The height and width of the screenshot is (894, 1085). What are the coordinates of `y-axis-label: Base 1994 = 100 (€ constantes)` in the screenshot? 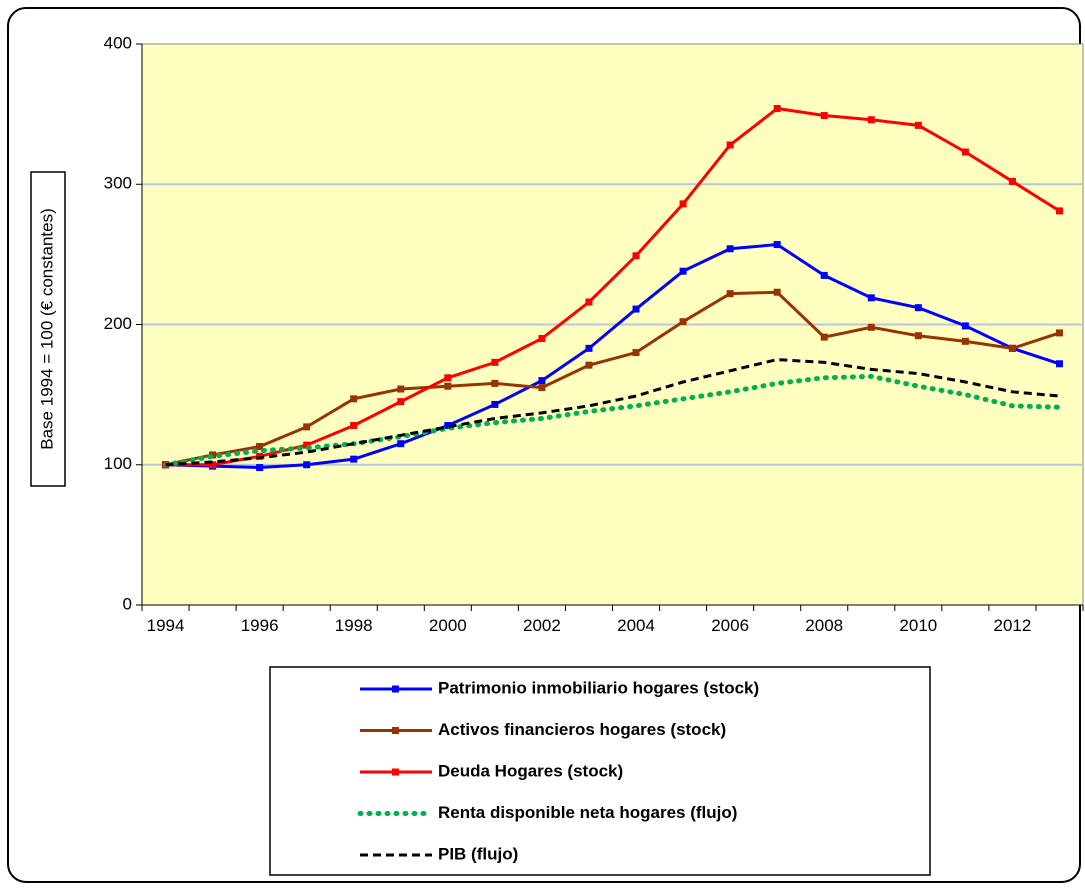 It's located at (46, 328).